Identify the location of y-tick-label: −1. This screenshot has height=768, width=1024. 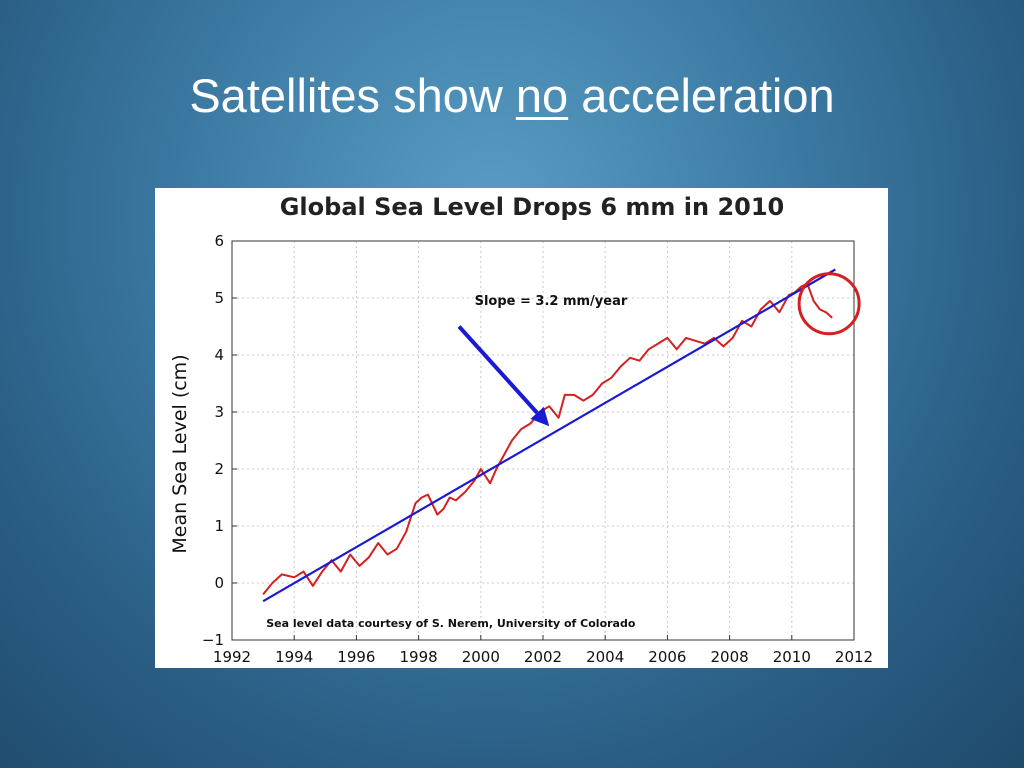
(213, 640).